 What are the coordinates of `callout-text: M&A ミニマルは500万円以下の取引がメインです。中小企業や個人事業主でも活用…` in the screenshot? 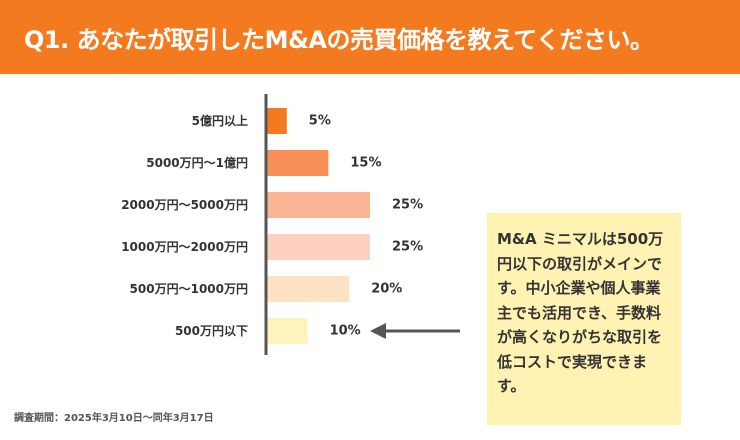 It's located at (580, 312).